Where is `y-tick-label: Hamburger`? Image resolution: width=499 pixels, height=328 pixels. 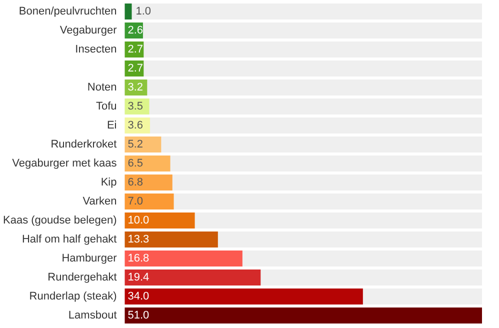 y-tick-label: Hamburger is located at coordinates (90, 258).